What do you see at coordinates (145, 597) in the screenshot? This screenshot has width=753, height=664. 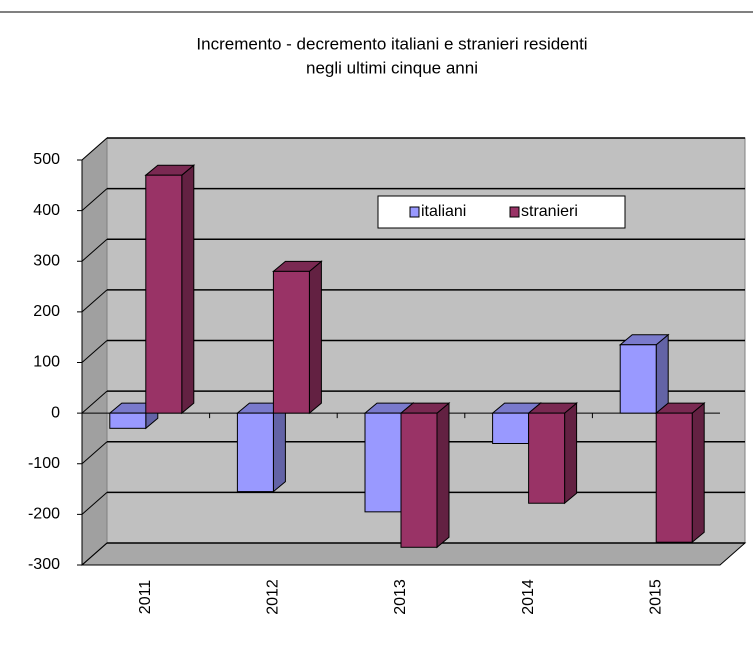 I see `x-tick-label: 2011` at bounding box center [145, 597].